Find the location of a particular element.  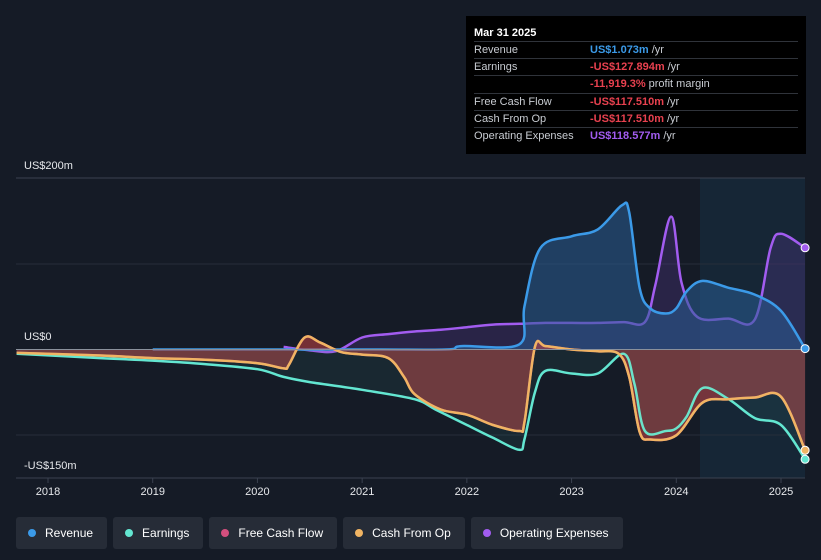

legend-item-revenue: Revenue is located at coordinates (62, 533).